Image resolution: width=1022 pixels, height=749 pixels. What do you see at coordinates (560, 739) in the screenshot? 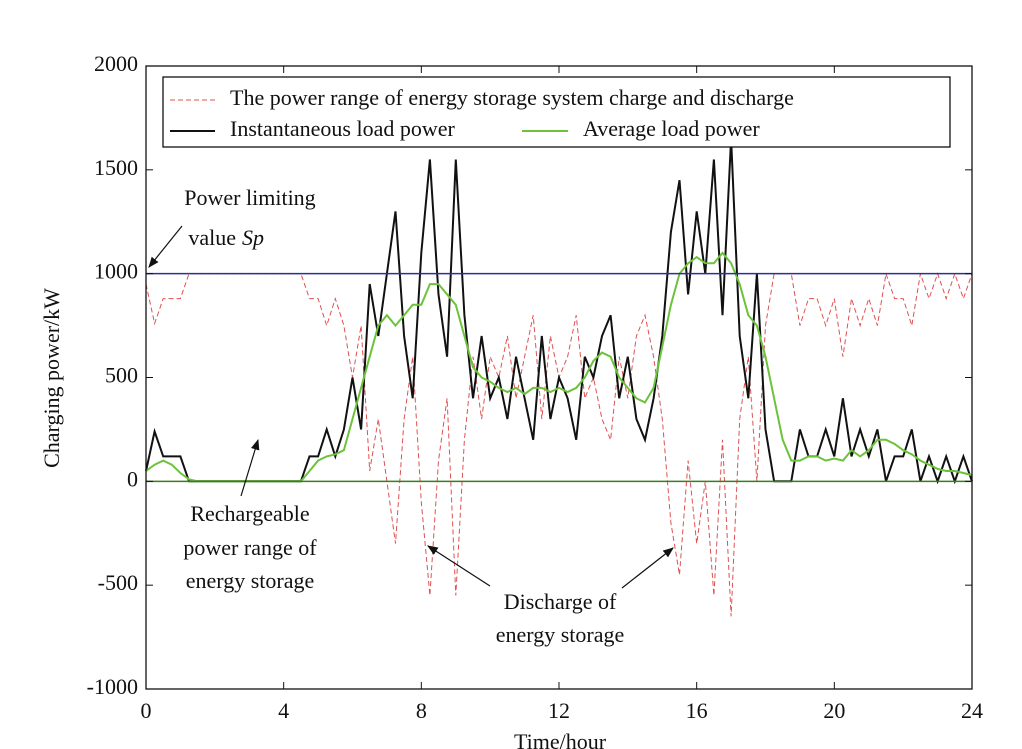
I see `x-axis-label: Time/hour` at bounding box center [560, 739].